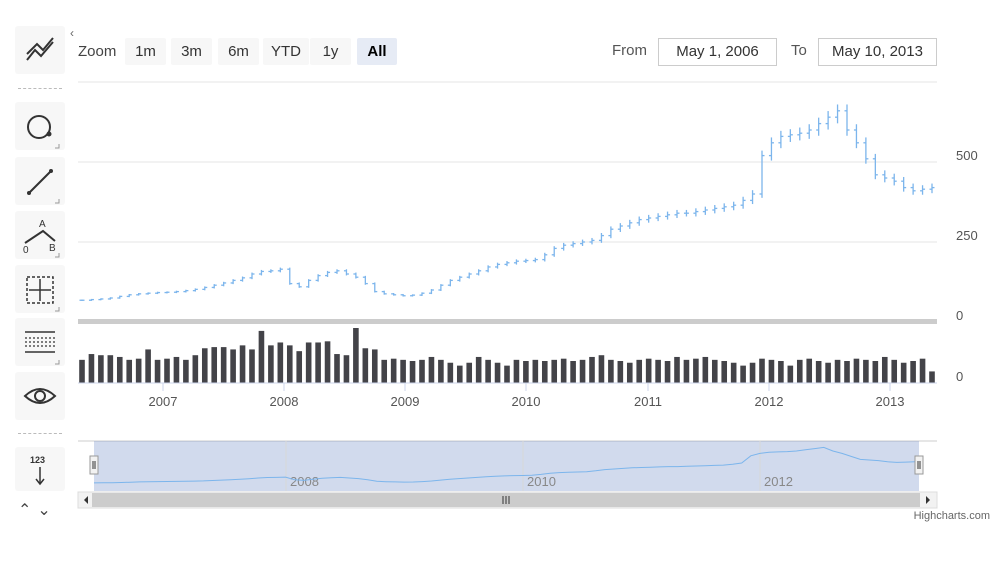 This screenshot has width=1000, height=563. What do you see at coordinates (43, 186) in the screenshot?
I see `line-segment-icon` at bounding box center [43, 186].